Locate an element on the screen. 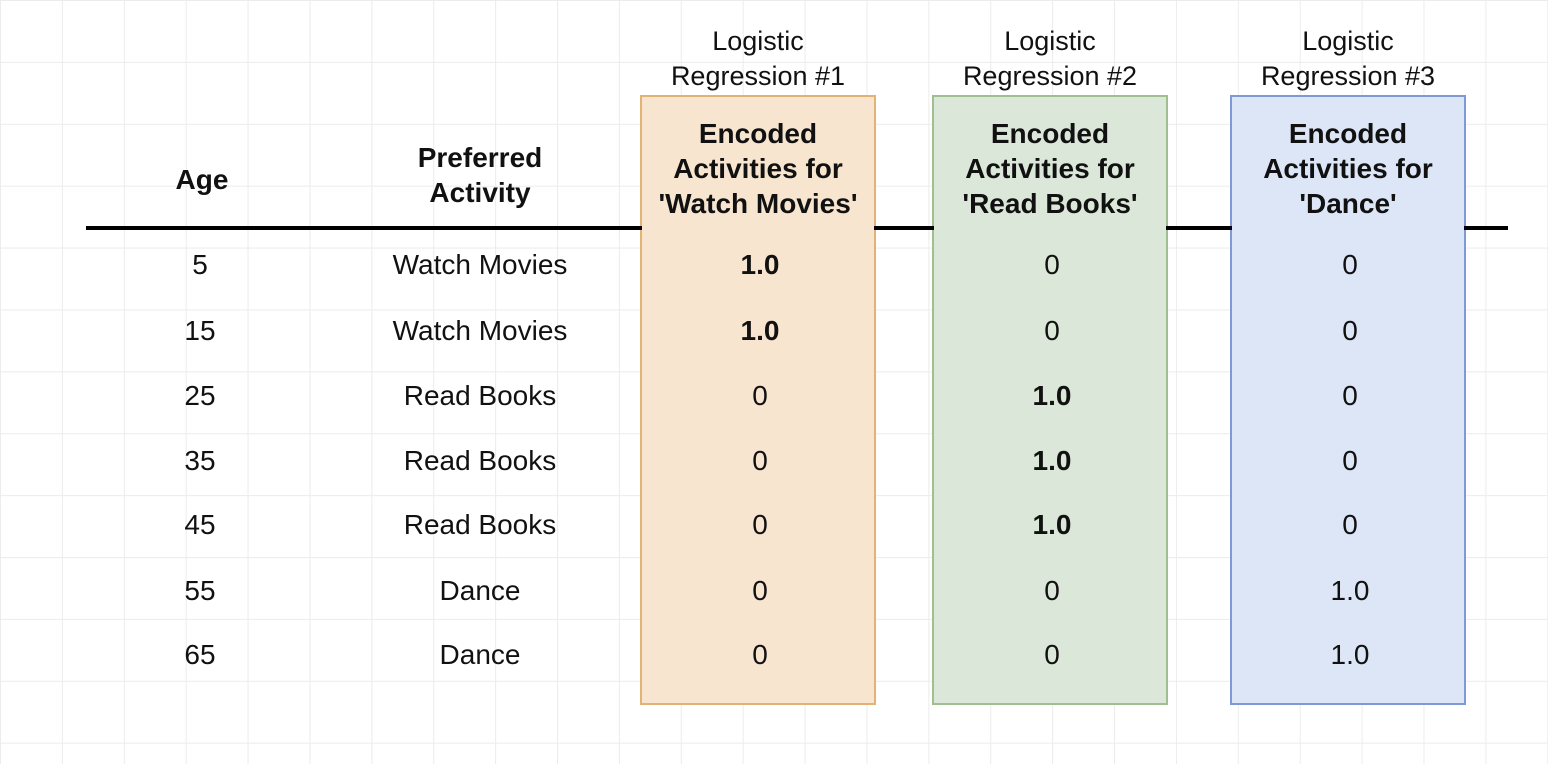 The width and height of the screenshot is (1548, 764). regression-3-column-box is located at coordinates (1348, 400).